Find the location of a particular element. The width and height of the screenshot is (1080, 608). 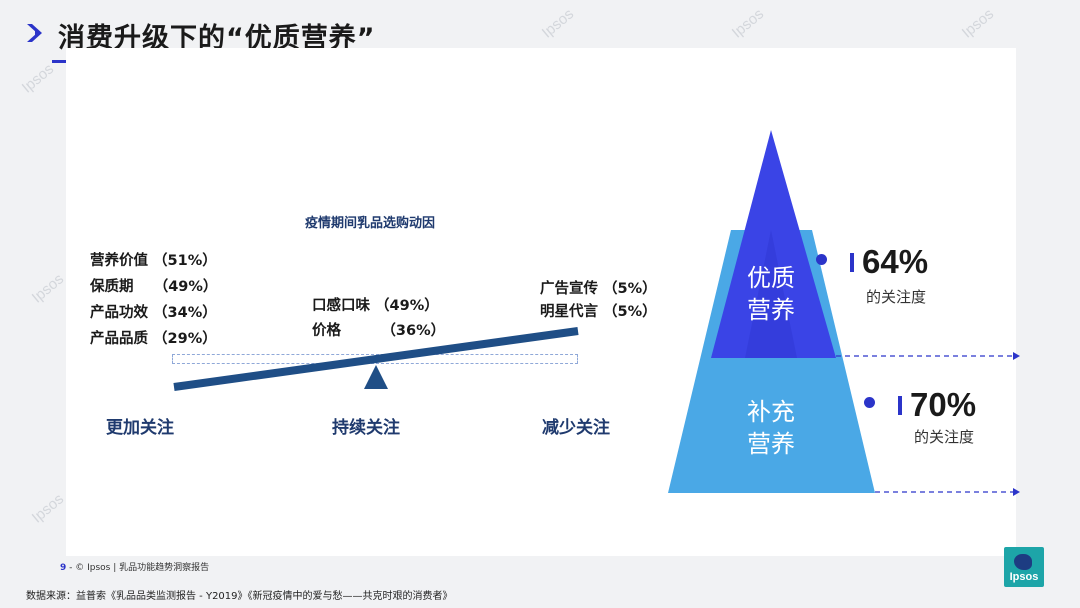

list-item: 营养价值 （51%） is located at coordinates (153, 261).